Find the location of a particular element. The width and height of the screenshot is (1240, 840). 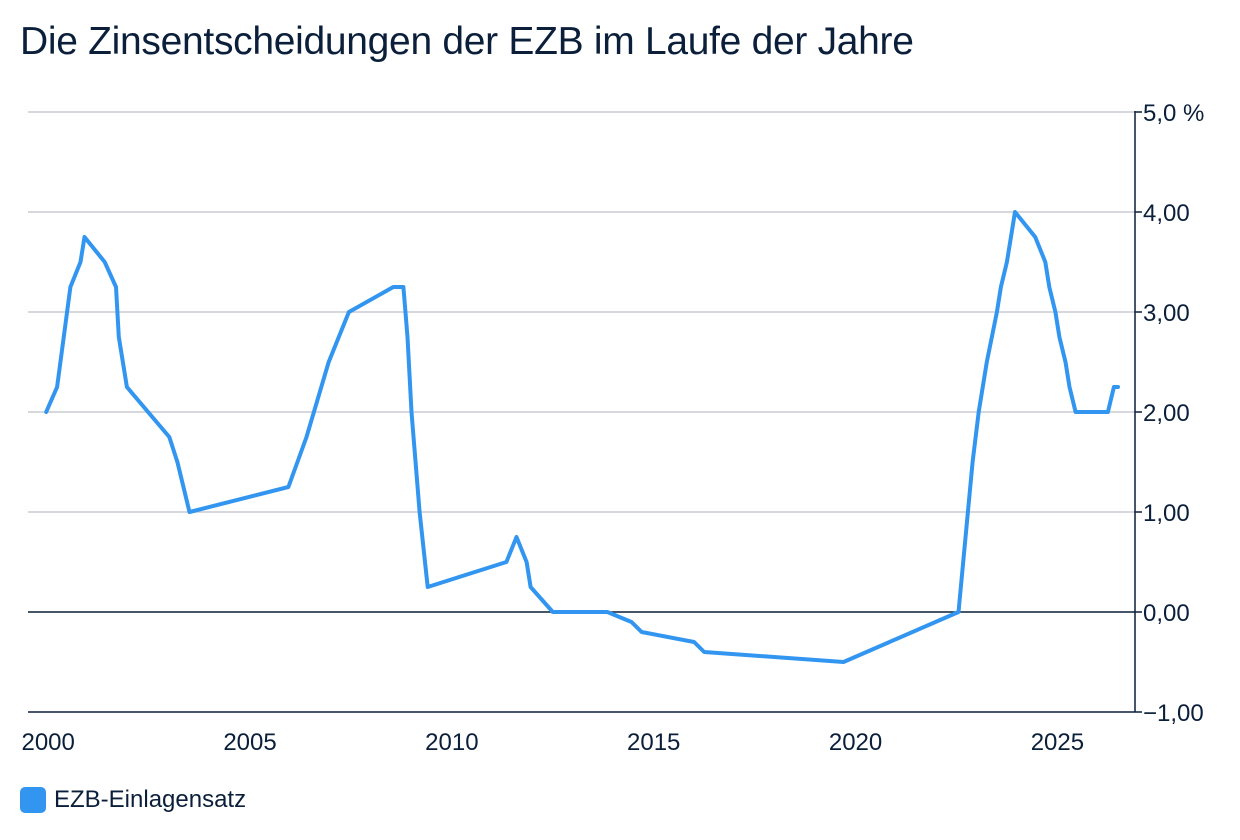

x-tick-label: 2000 is located at coordinates (47, 742).